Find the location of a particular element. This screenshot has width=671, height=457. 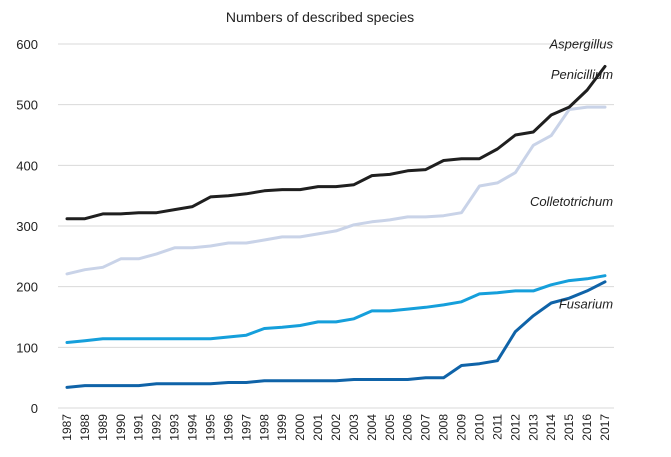

x-tick-label: 1999 is located at coordinates (282, 427).